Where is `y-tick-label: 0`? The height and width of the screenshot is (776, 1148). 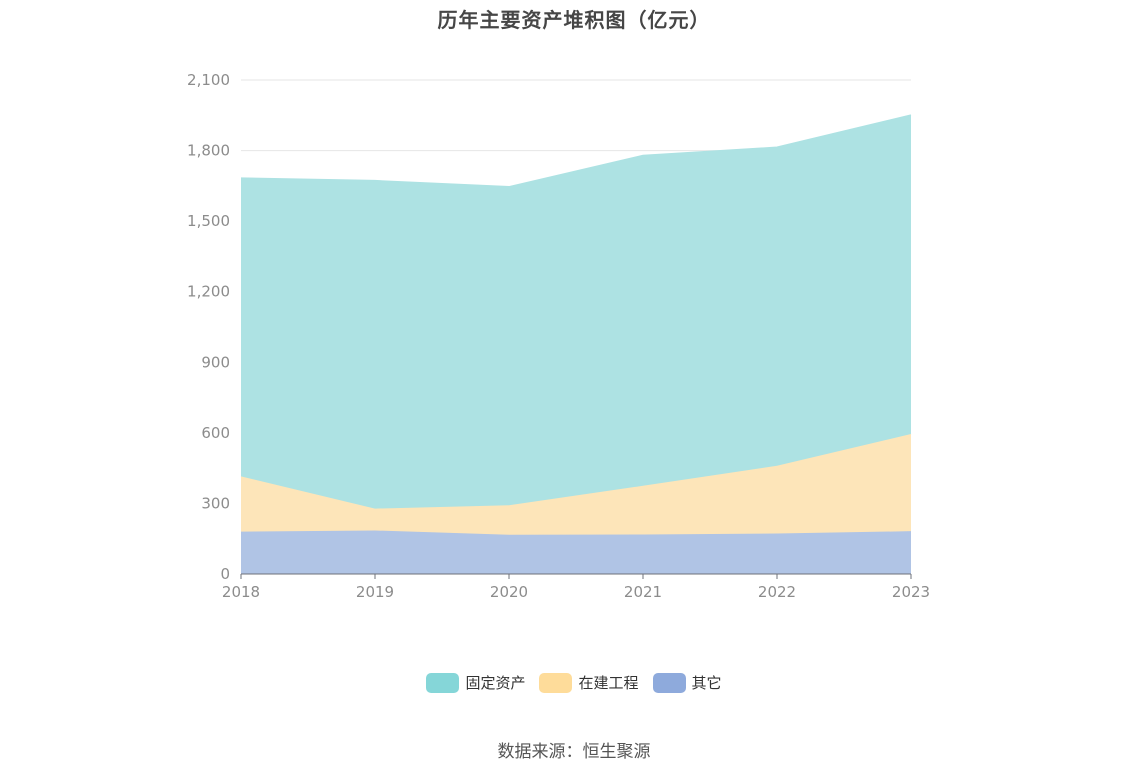 y-tick-label: 0 is located at coordinates (225, 574).